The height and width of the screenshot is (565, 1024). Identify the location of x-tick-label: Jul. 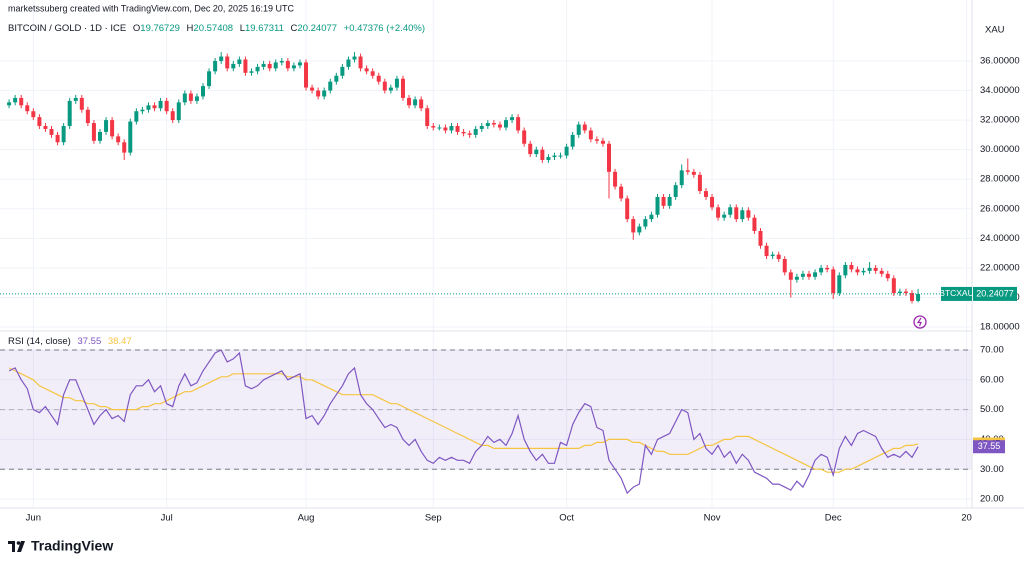
(167, 518).